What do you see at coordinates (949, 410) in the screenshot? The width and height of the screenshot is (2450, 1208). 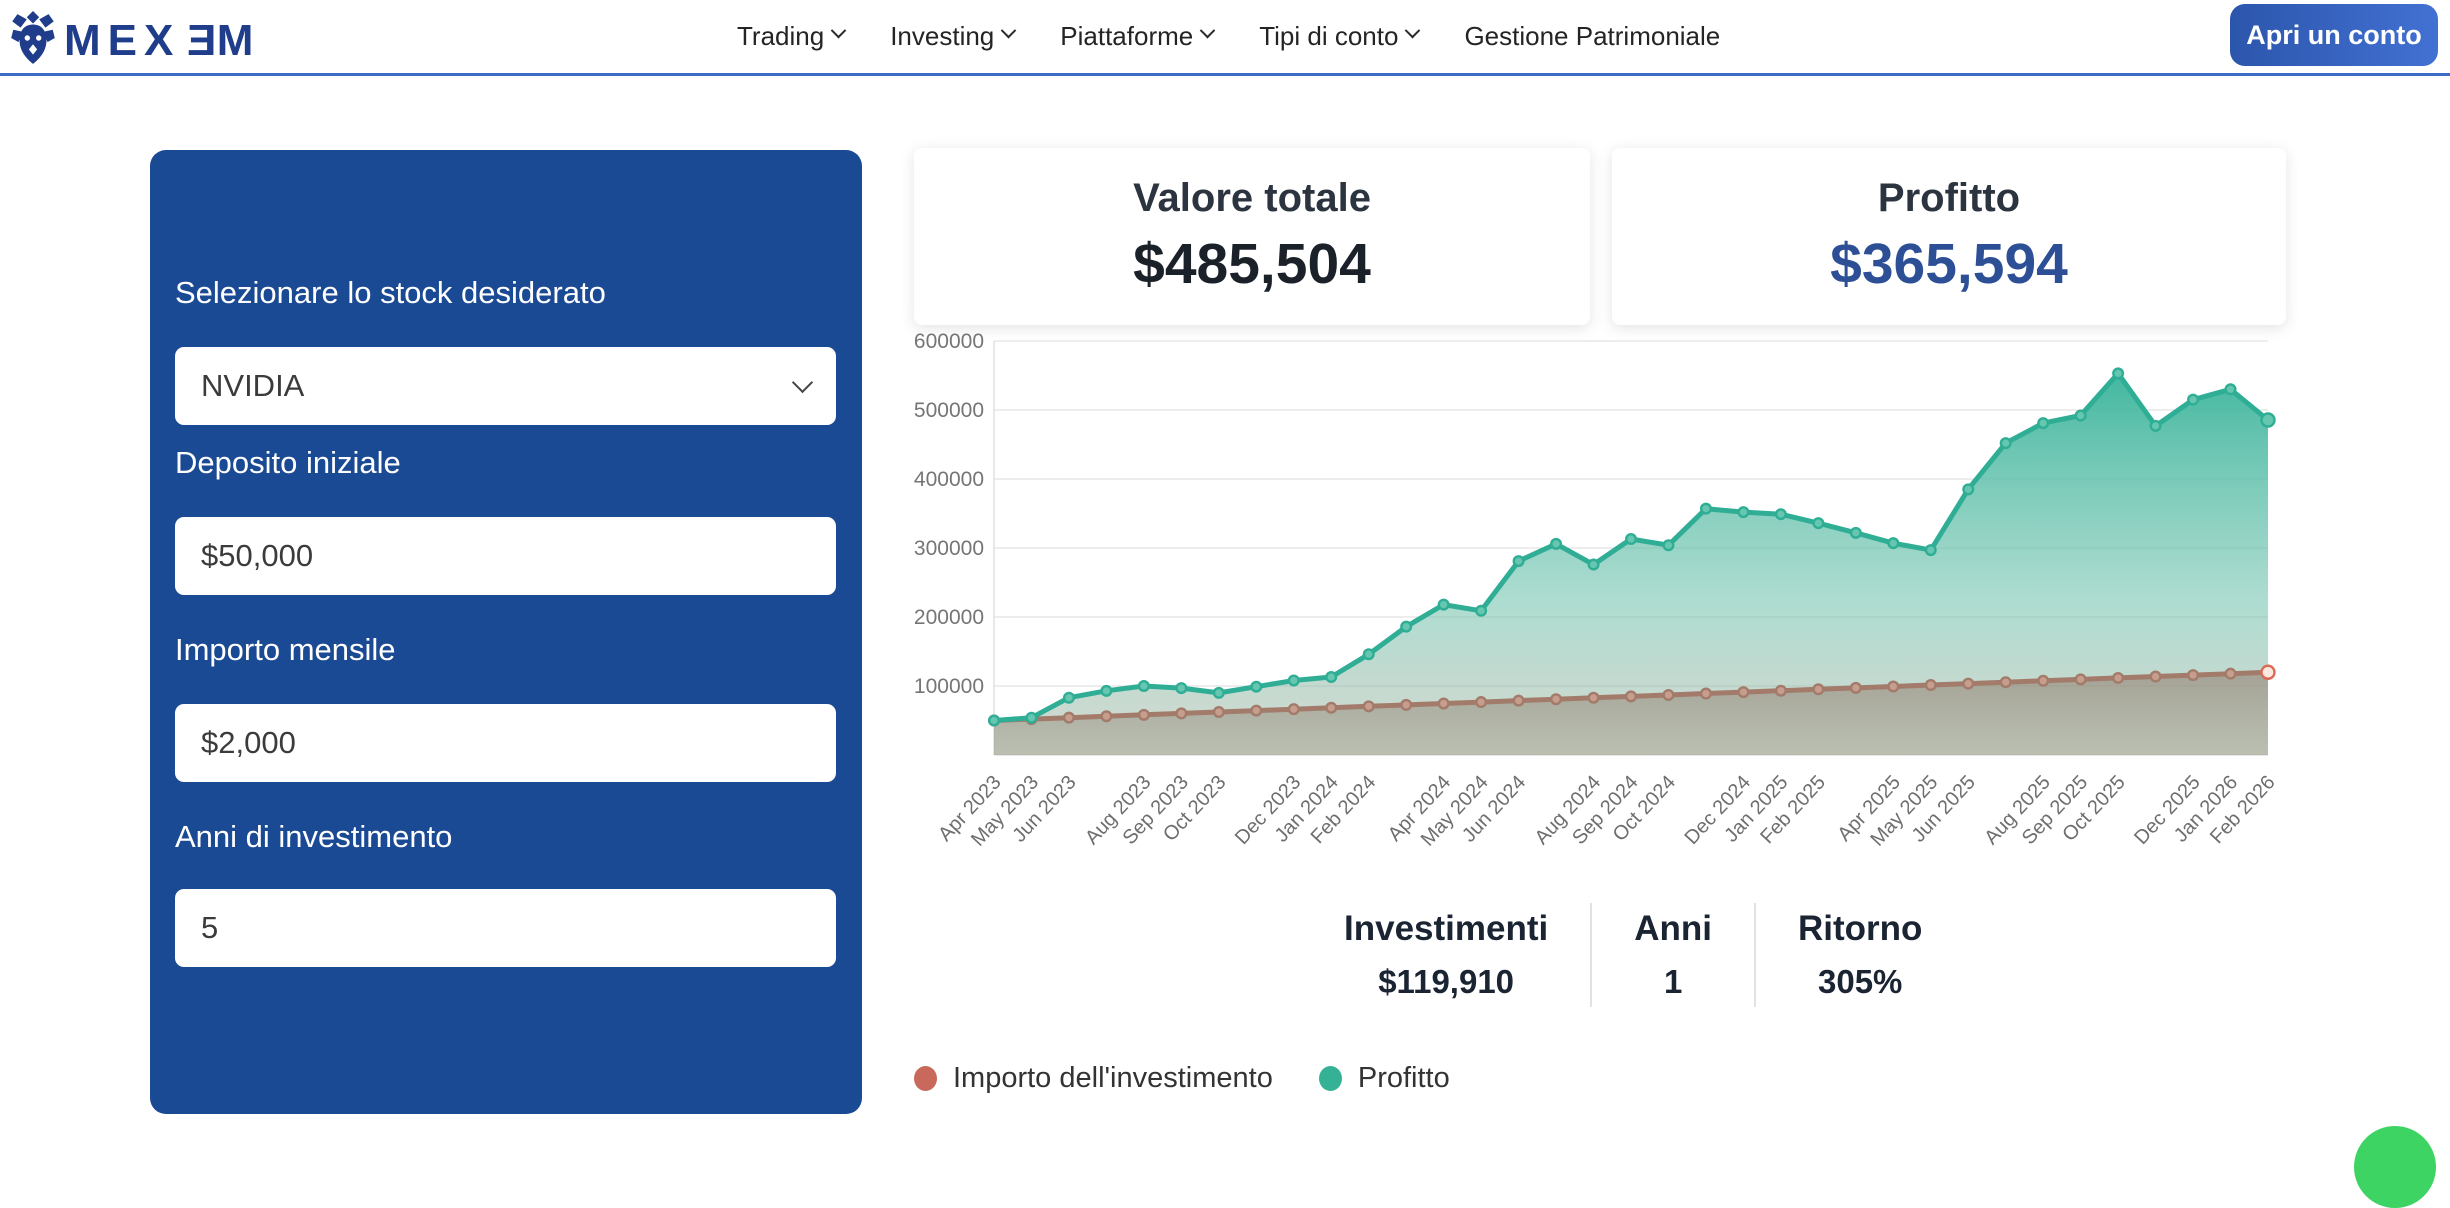 I see `svg-text: 500000` at bounding box center [949, 410].